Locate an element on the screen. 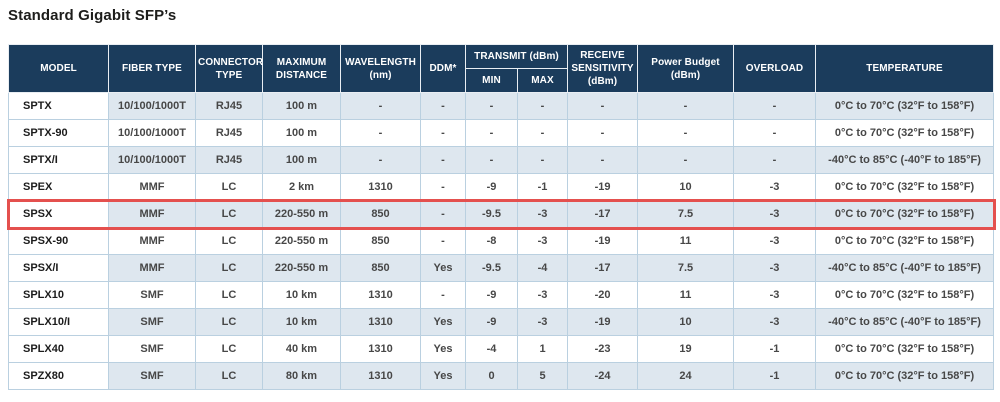  header-model: MODEL is located at coordinates (58, 68).